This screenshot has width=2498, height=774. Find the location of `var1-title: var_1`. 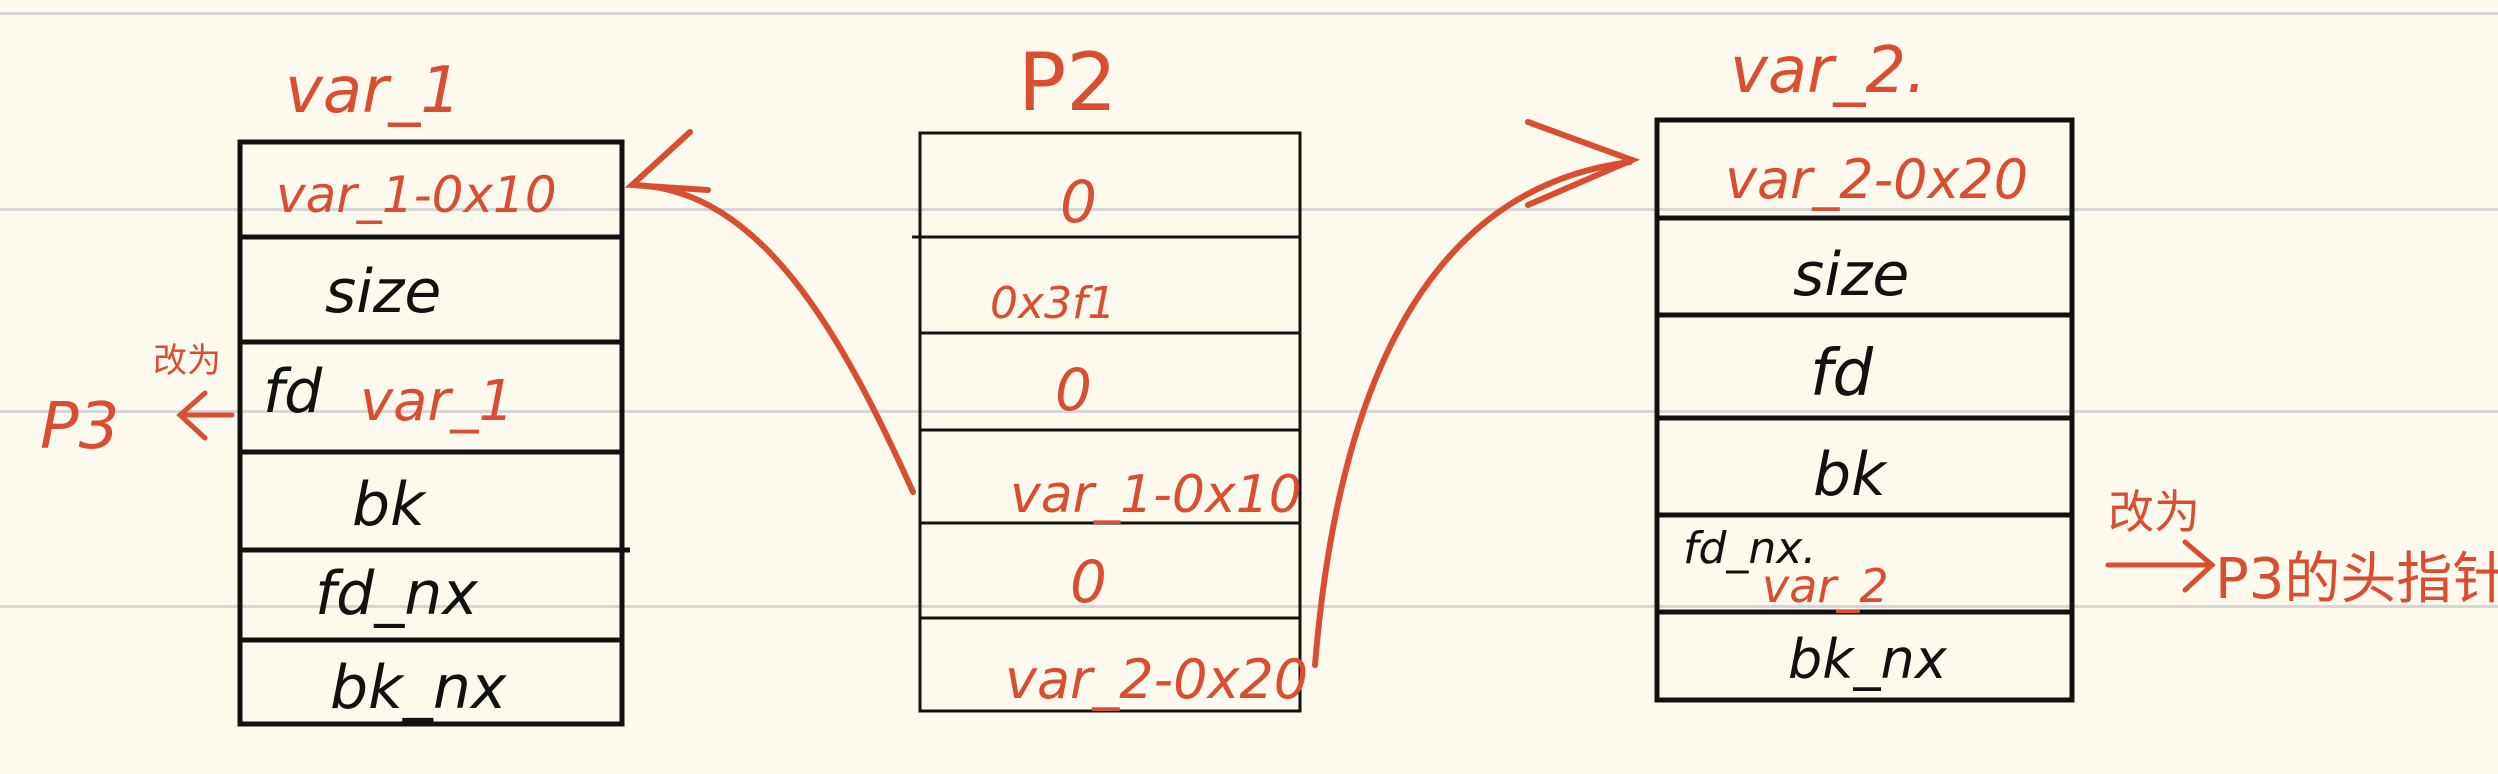

var1-title: var_1 is located at coordinates (373, 91).